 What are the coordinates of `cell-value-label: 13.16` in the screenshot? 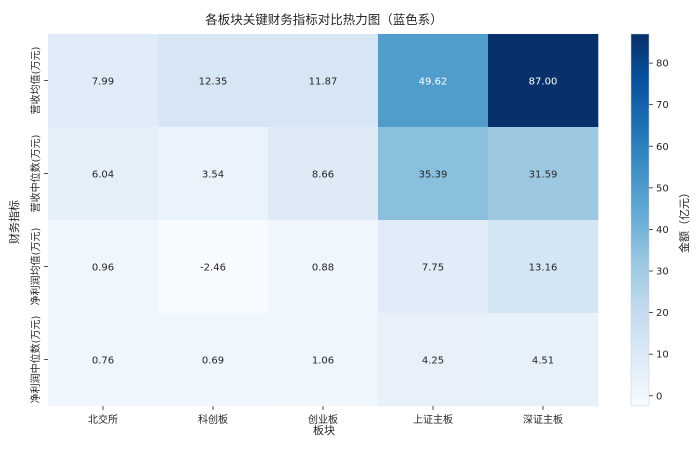 It's located at (543, 268).